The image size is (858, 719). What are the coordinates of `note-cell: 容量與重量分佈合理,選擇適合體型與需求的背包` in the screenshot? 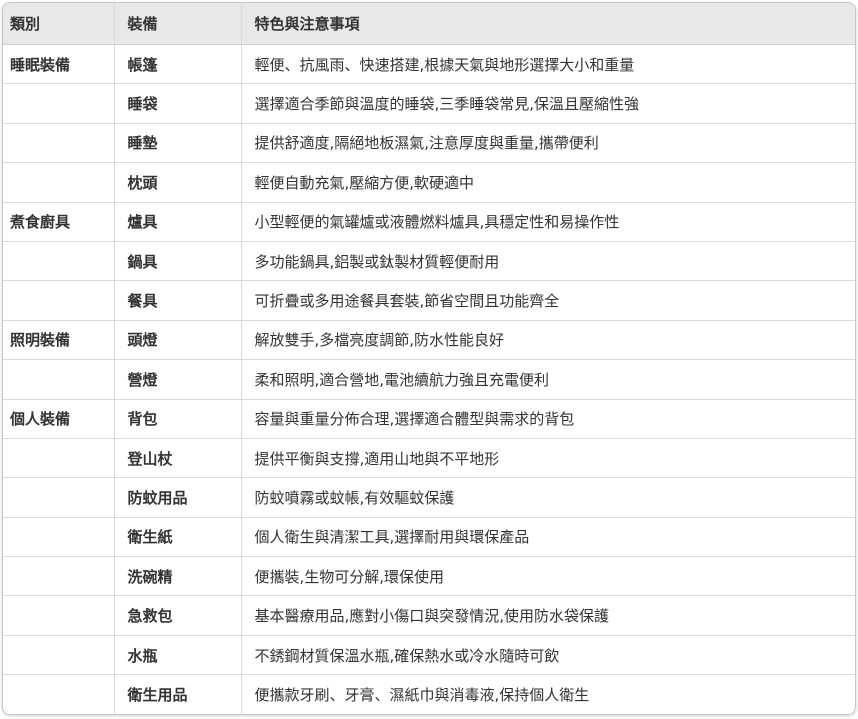 It's located at (548, 419).